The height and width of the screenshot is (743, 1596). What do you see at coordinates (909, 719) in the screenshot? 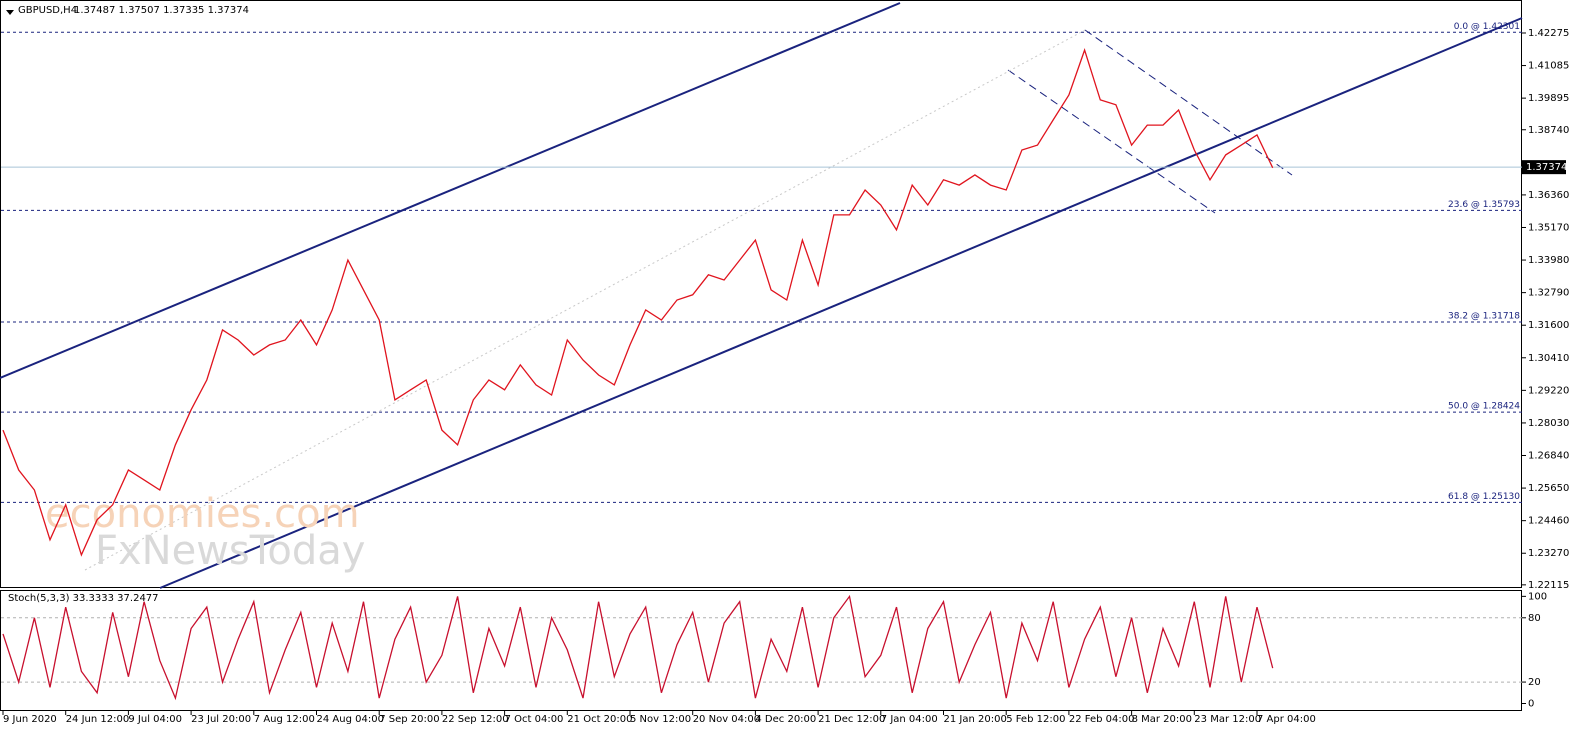
I see `x-tick-label: 7 Jan 04:00` at bounding box center [909, 719].